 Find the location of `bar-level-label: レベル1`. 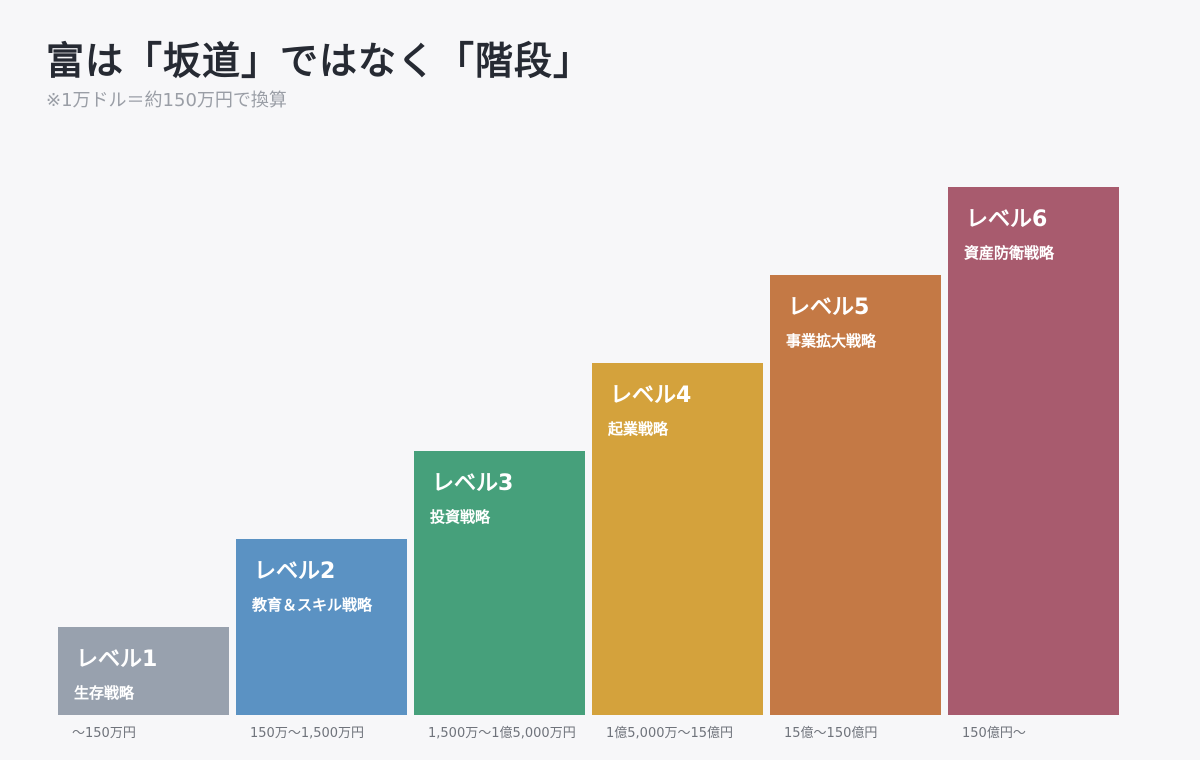

bar-level-label: レベル1 is located at coordinates (117, 659).